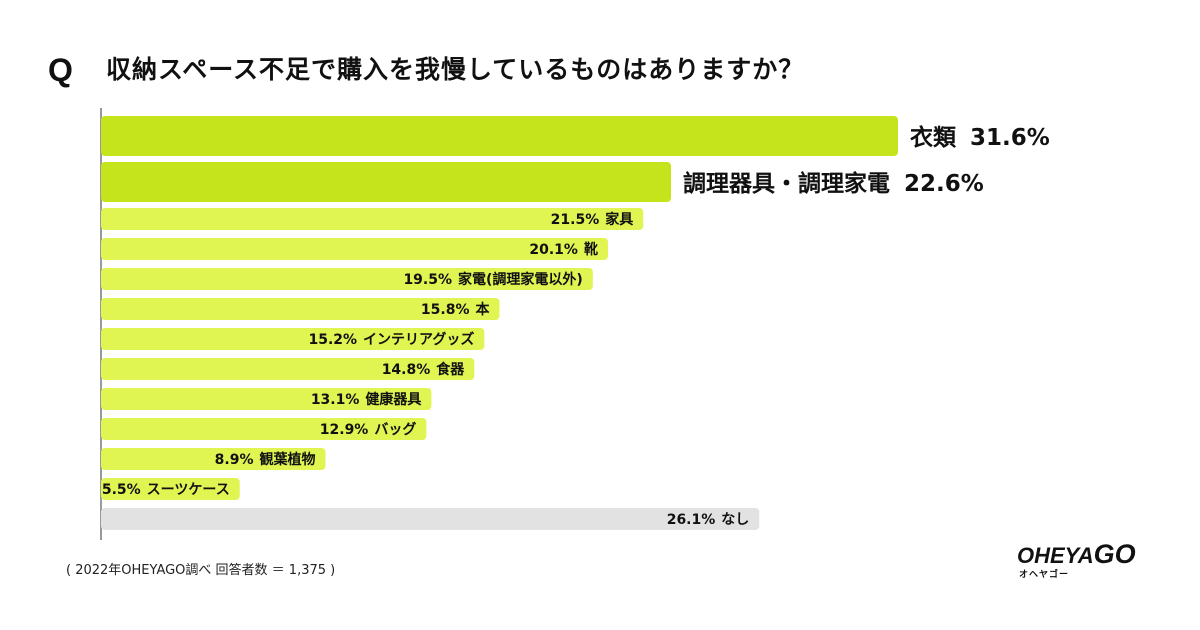 The height and width of the screenshot is (630, 1200). I want to click on category-label-2: 家具, so click(619, 219).